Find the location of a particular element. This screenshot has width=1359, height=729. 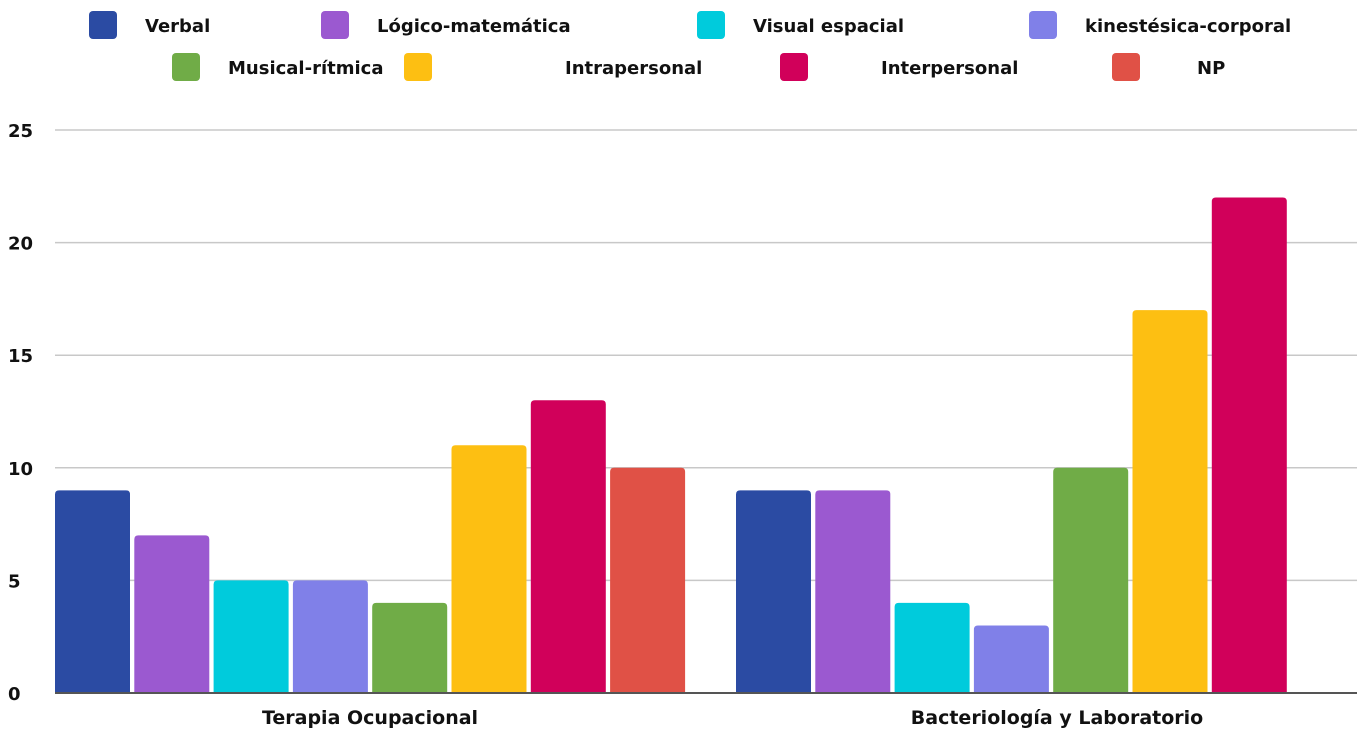

y-tick-label: 15 is located at coordinates (20, 356).